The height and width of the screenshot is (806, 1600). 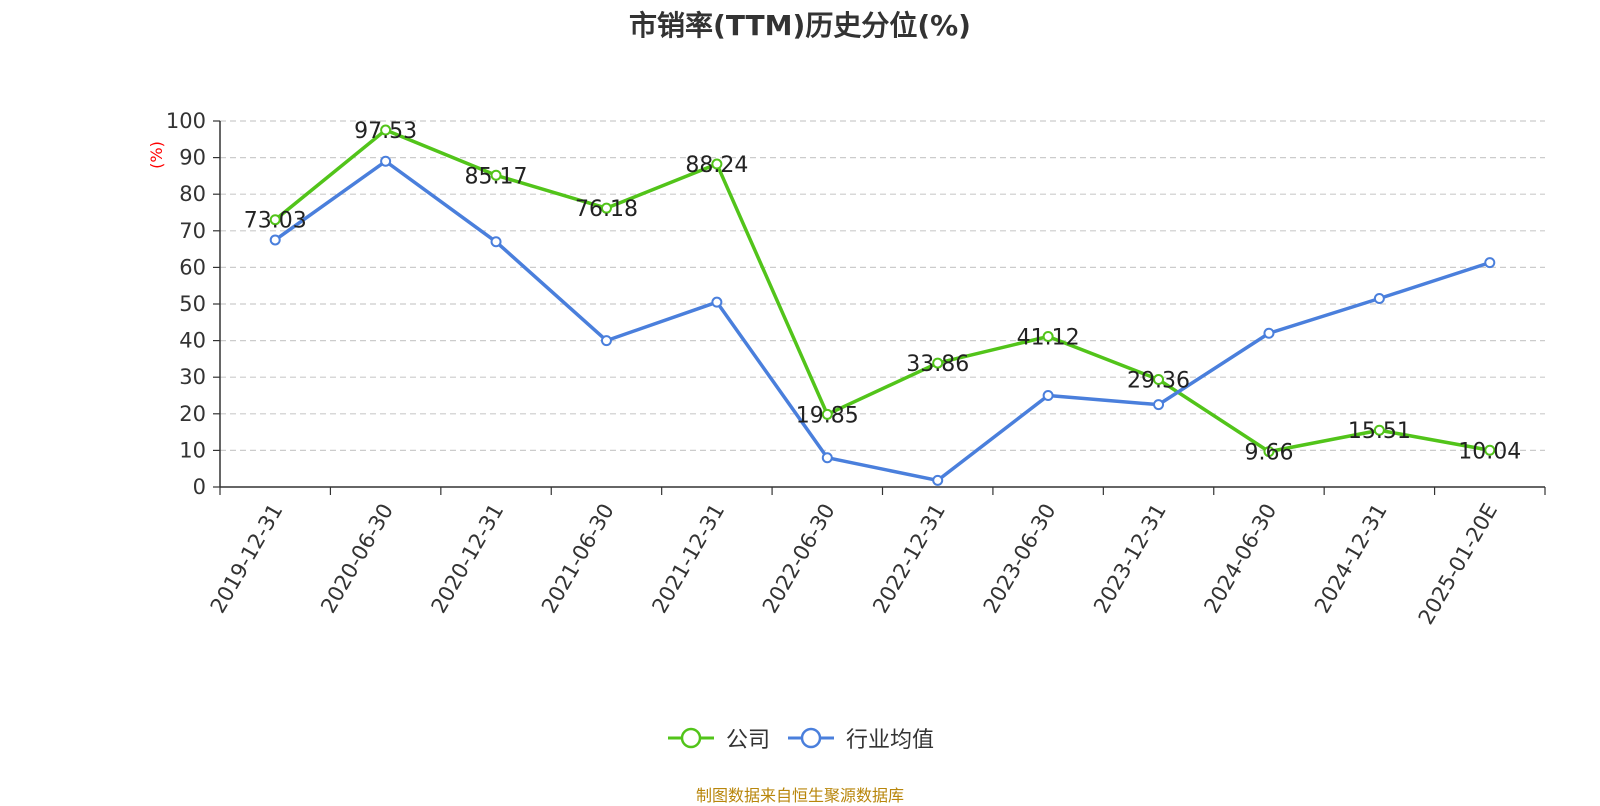 I want to click on data-label: 9.66, so click(x=1268, y=453).